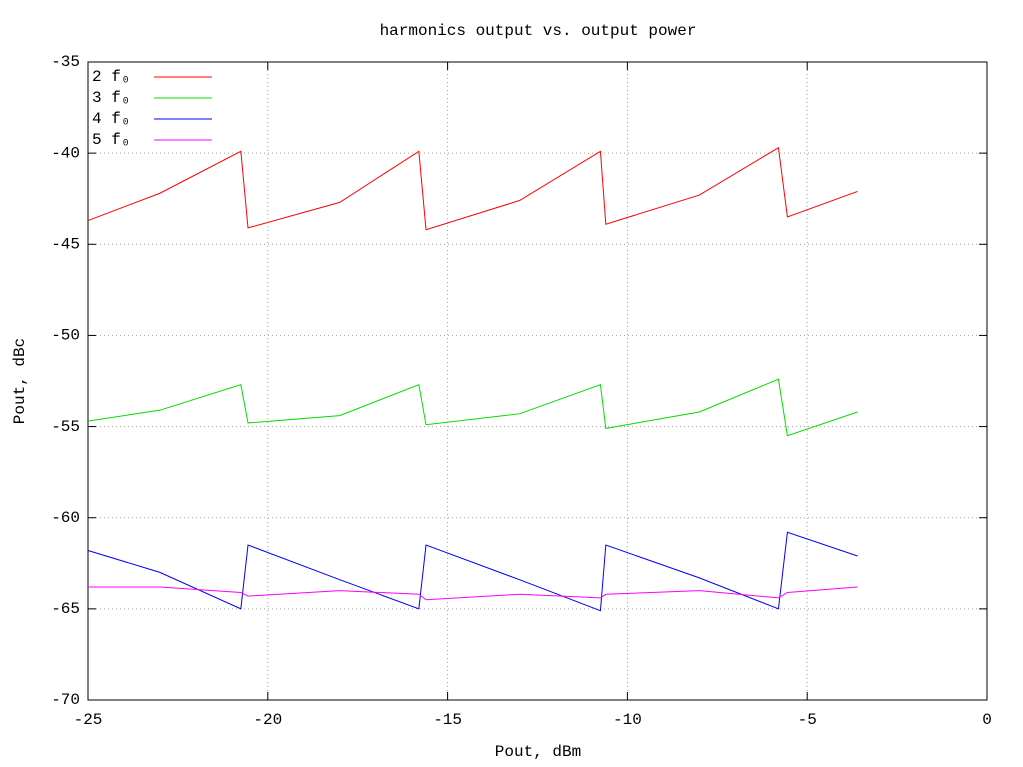 Image resolution: width=1023 pixels, height=767 pixels. Describe the element at coordinates (111, 119) in the screenshot. I see `legend-label: 4 f₀` at that location.